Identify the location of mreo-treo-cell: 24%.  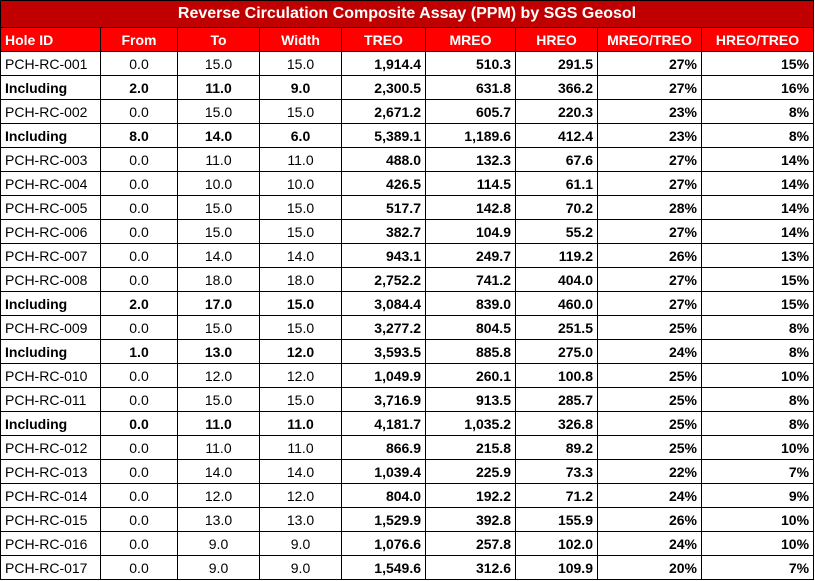
(649, 495).